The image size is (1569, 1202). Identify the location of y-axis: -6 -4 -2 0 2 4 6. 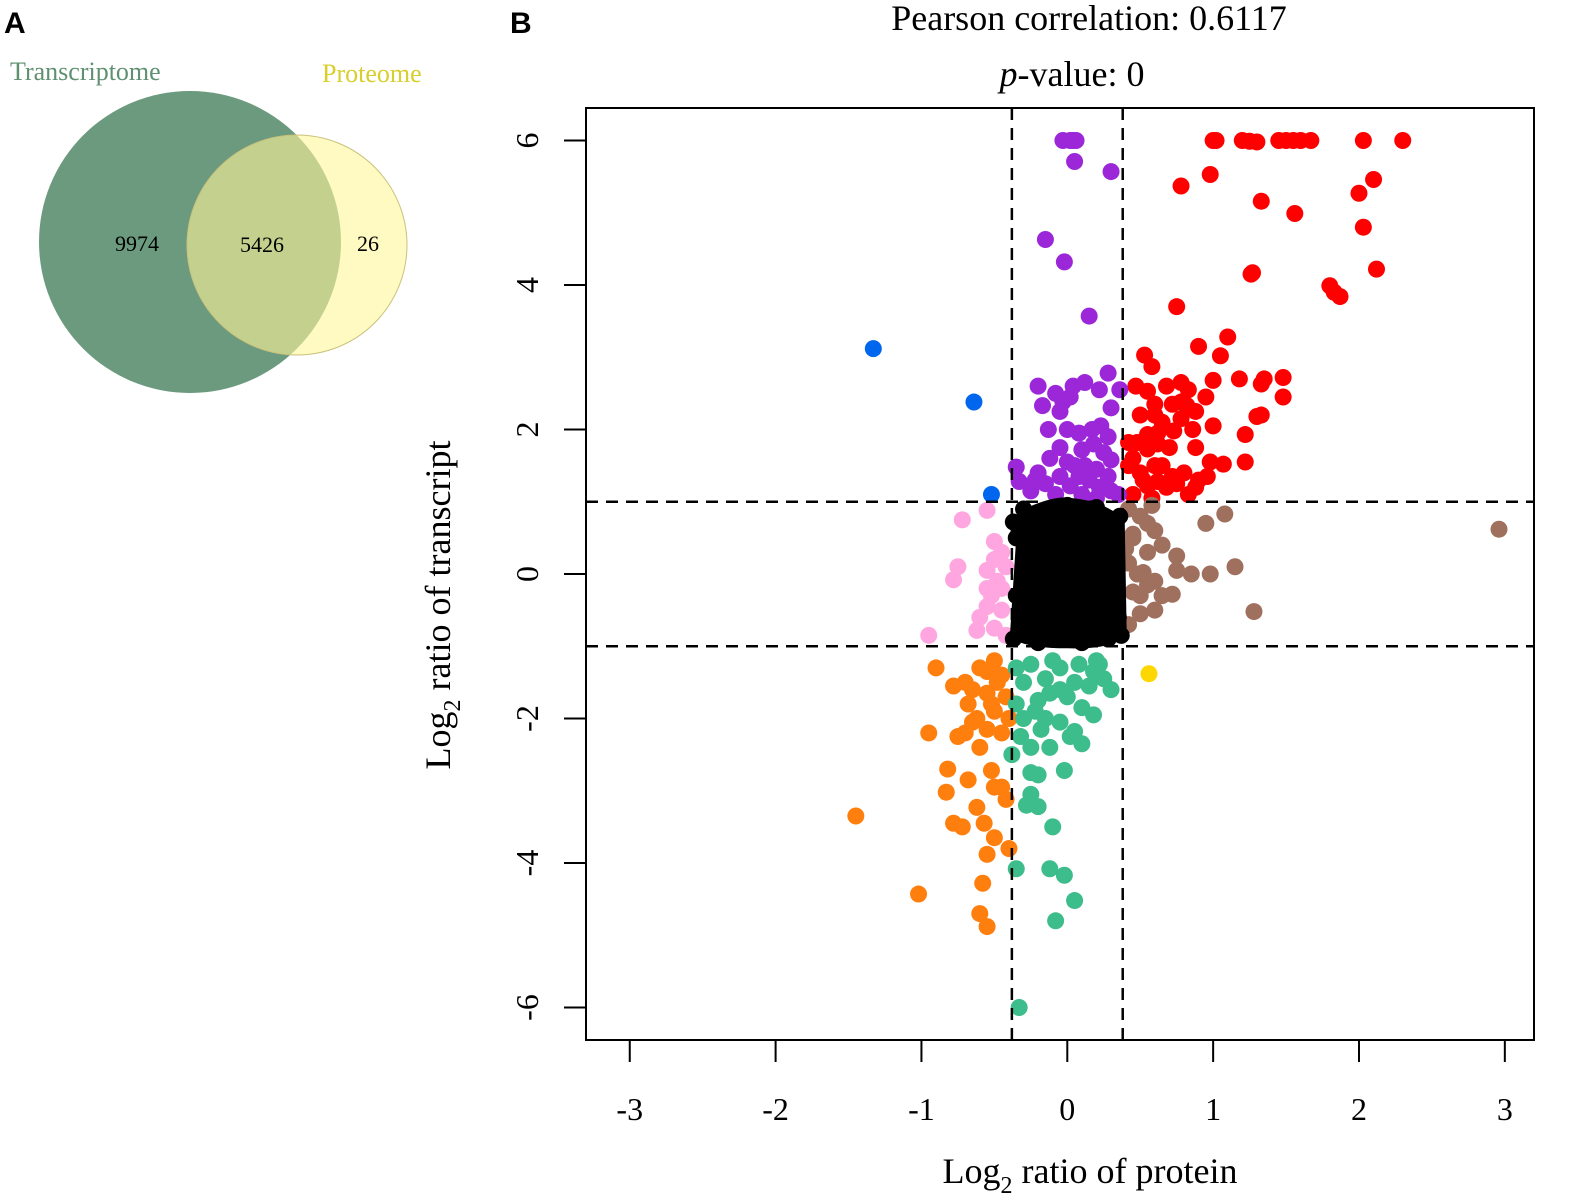
(547, 577).